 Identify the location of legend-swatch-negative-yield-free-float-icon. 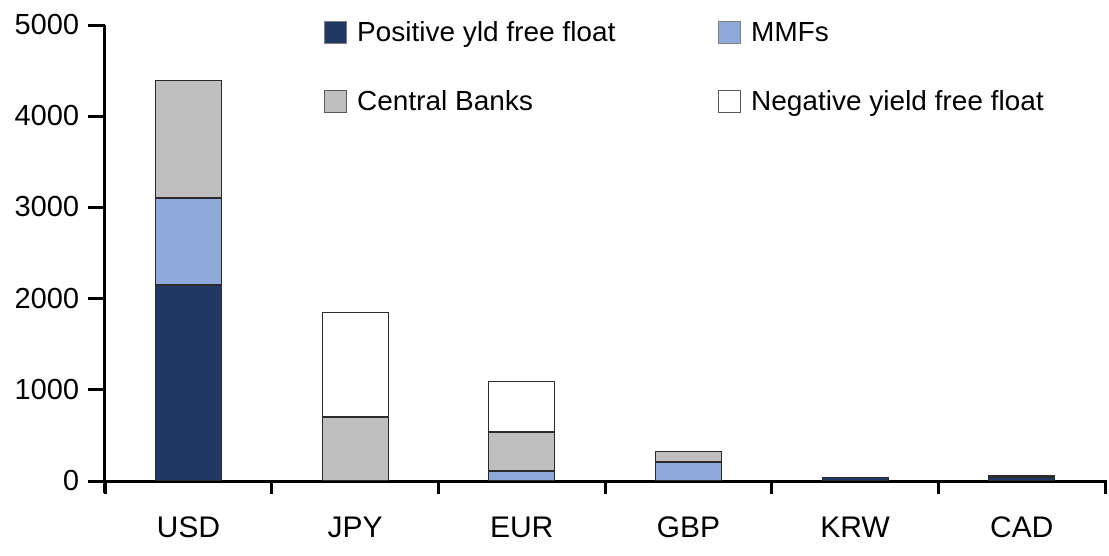
(729, 101).